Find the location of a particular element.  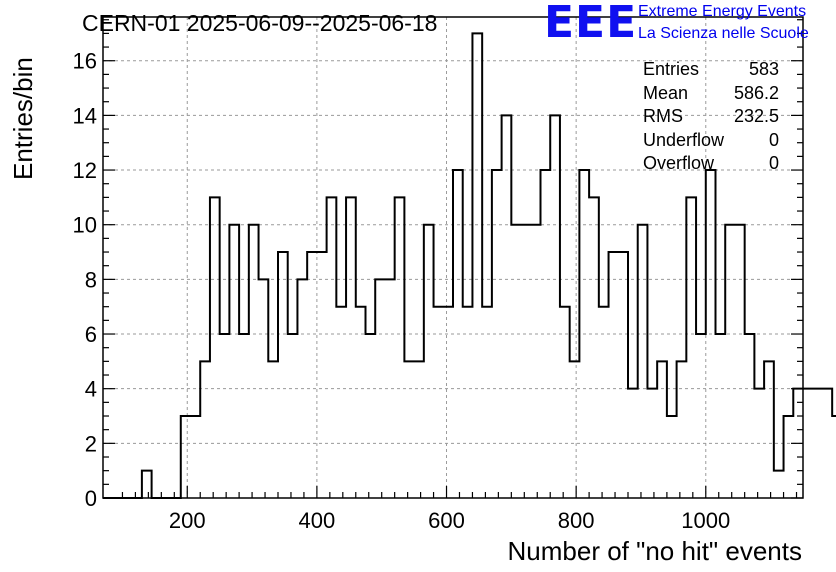

y-axis-label: Entries/bin is located at coordinates (23, 118).